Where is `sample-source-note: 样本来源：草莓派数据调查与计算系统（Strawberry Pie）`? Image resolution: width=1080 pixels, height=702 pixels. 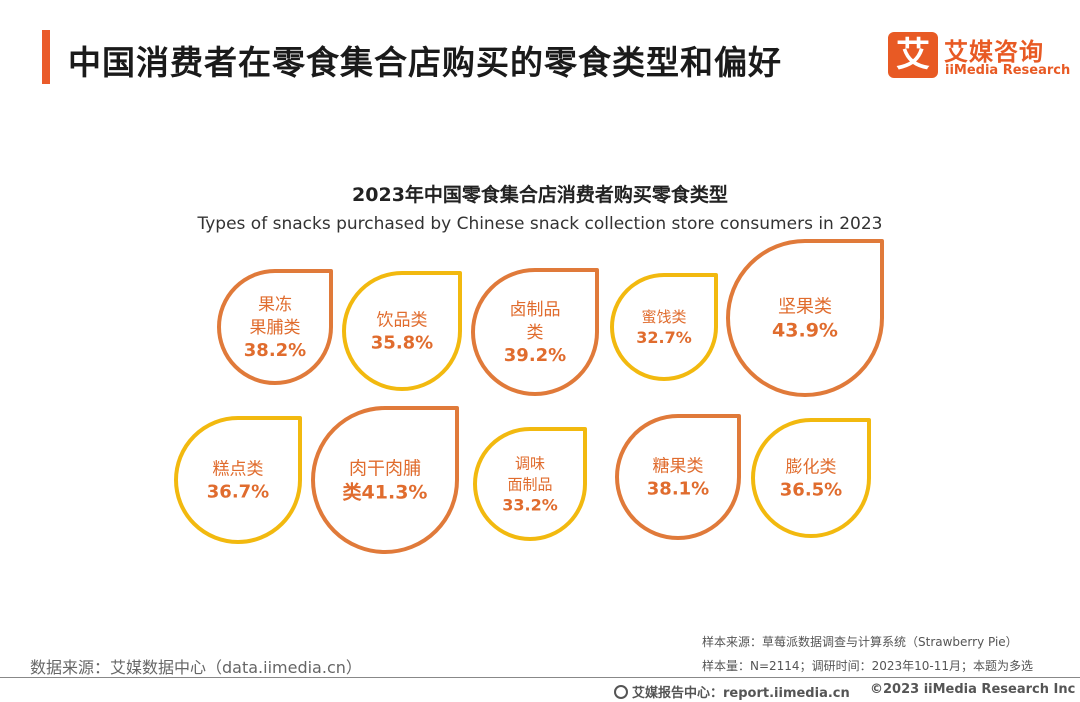
sample-source-note: 样本来源：草莓派数据调查与计算系统（Strawberry Pie） is located at coordinates (860, 642).